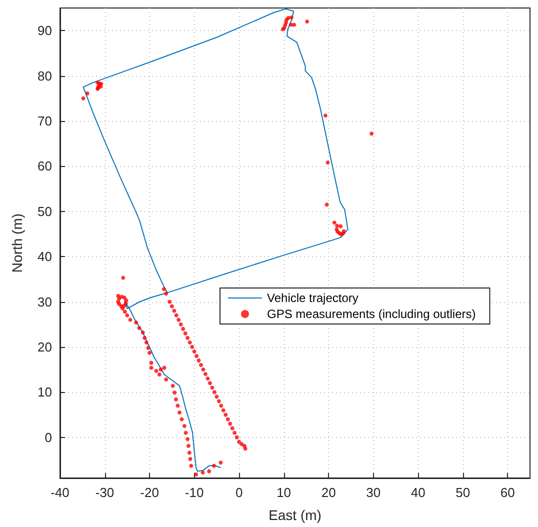 The width and height of the screenshot is (538, 527). I want to click on x-tick-label: 20, so click(328, 492).